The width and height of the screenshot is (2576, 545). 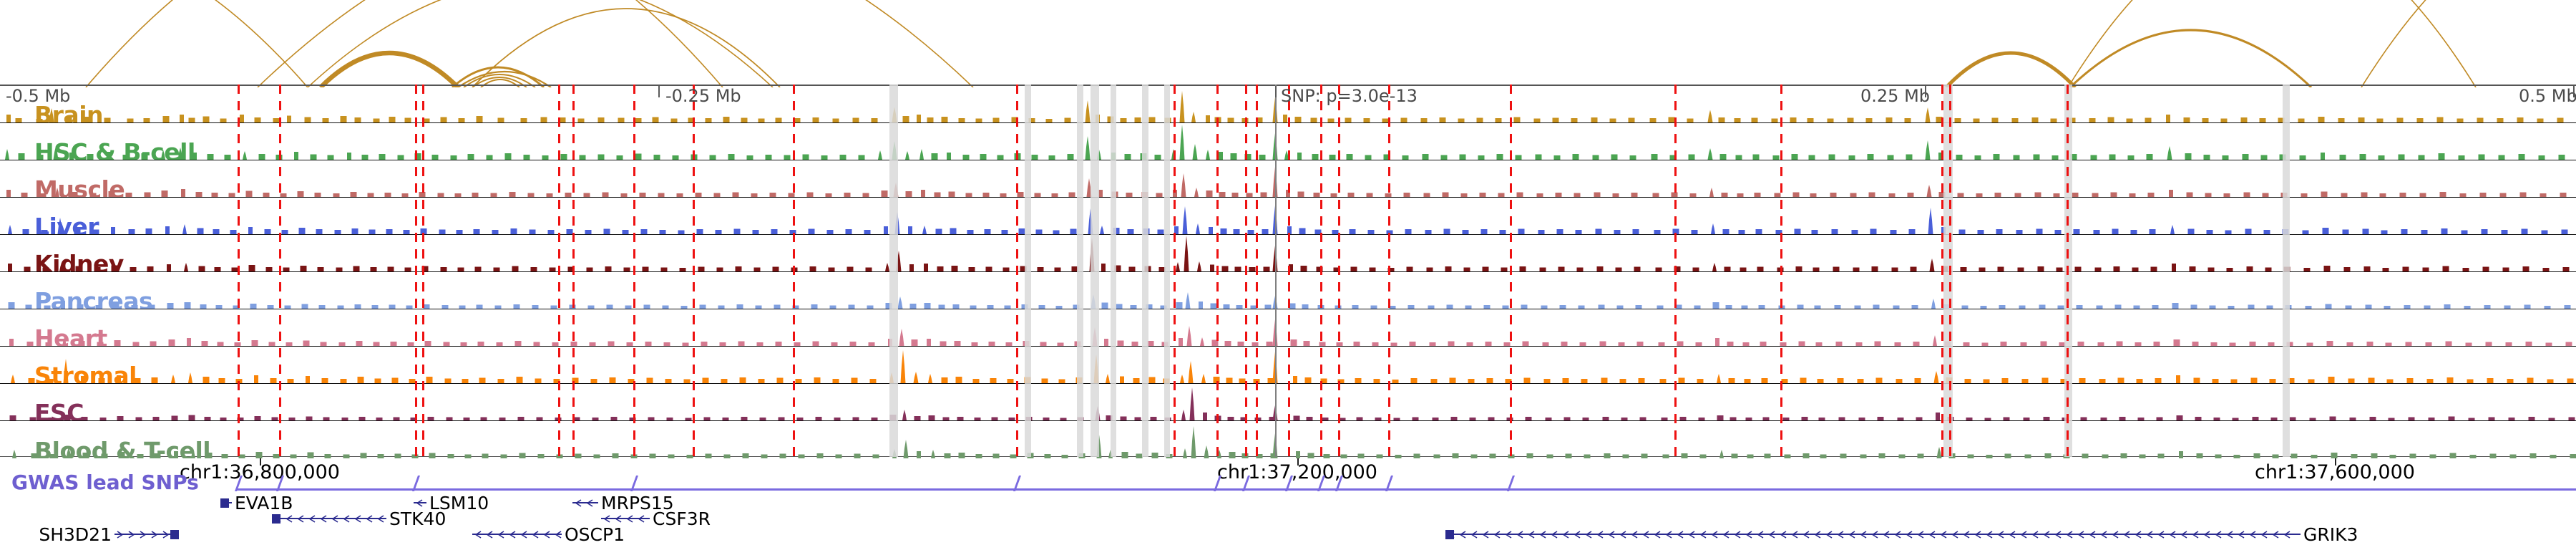 What do you see at coordinates (1297, 472) in the screenshot?
I see `ruler-label: chr1:37,200,000` at bounding box center [1297, 472].